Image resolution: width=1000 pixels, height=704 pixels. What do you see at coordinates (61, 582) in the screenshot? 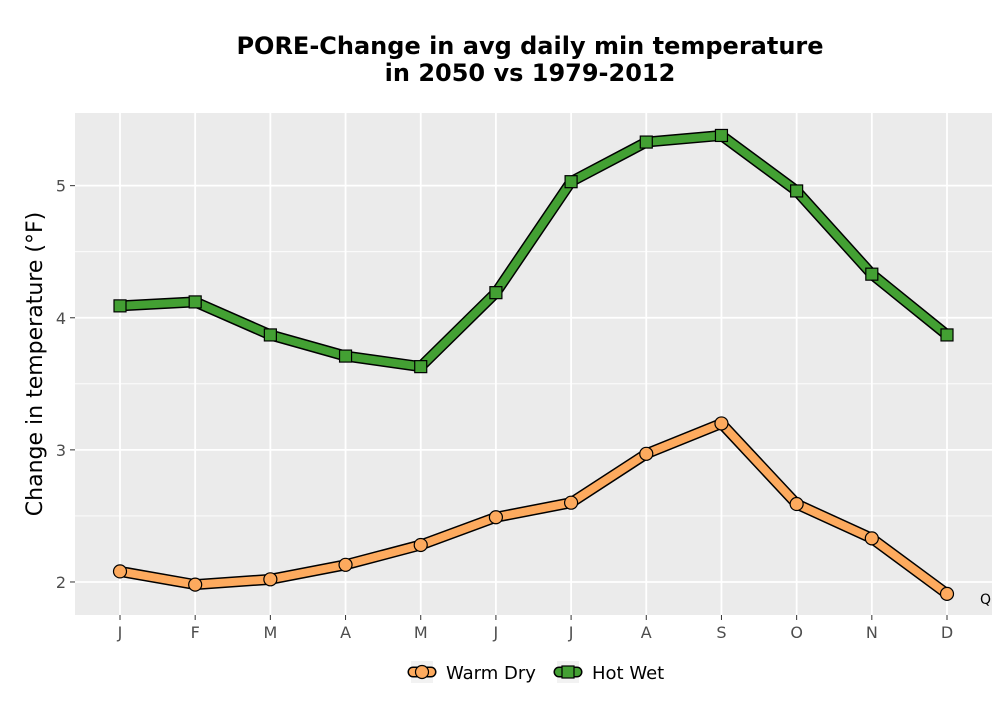
I see `y-tick-label: 2` at bounding box center [61, 582].